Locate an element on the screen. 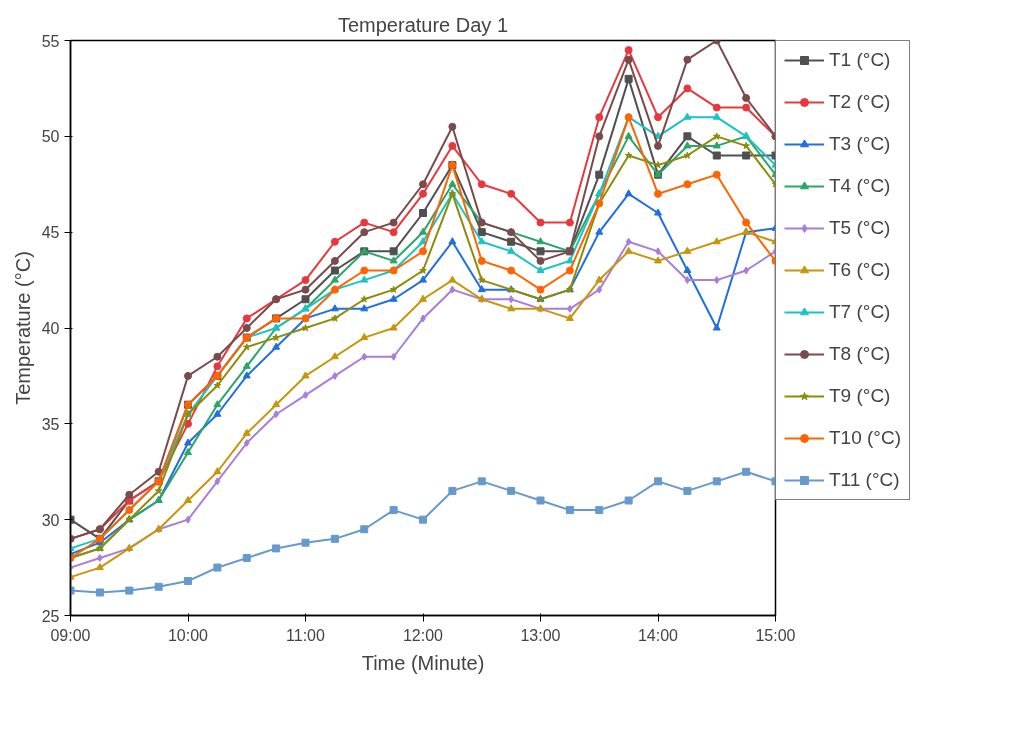 The height and width of the screenshot is (733, 1021). x-tick-label: 10:00 is located at coordinates (188, 635).